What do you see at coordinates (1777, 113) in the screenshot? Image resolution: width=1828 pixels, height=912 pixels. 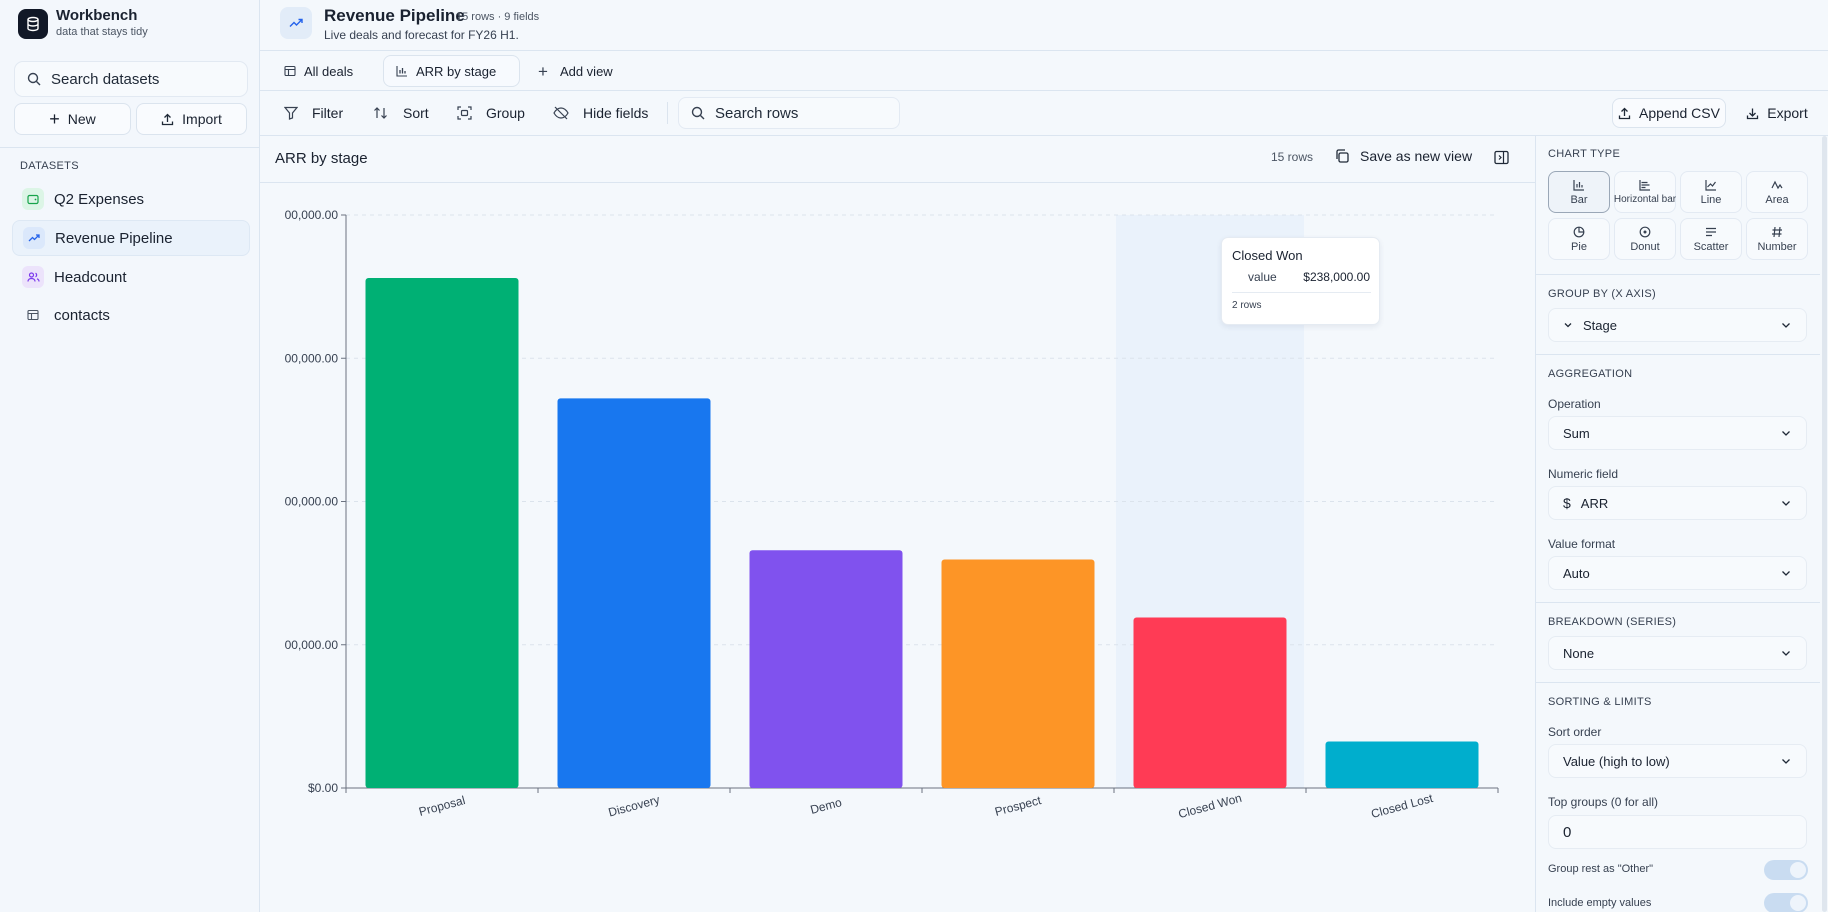 I see `export-button: Export` at bounding box center [1777, 113].